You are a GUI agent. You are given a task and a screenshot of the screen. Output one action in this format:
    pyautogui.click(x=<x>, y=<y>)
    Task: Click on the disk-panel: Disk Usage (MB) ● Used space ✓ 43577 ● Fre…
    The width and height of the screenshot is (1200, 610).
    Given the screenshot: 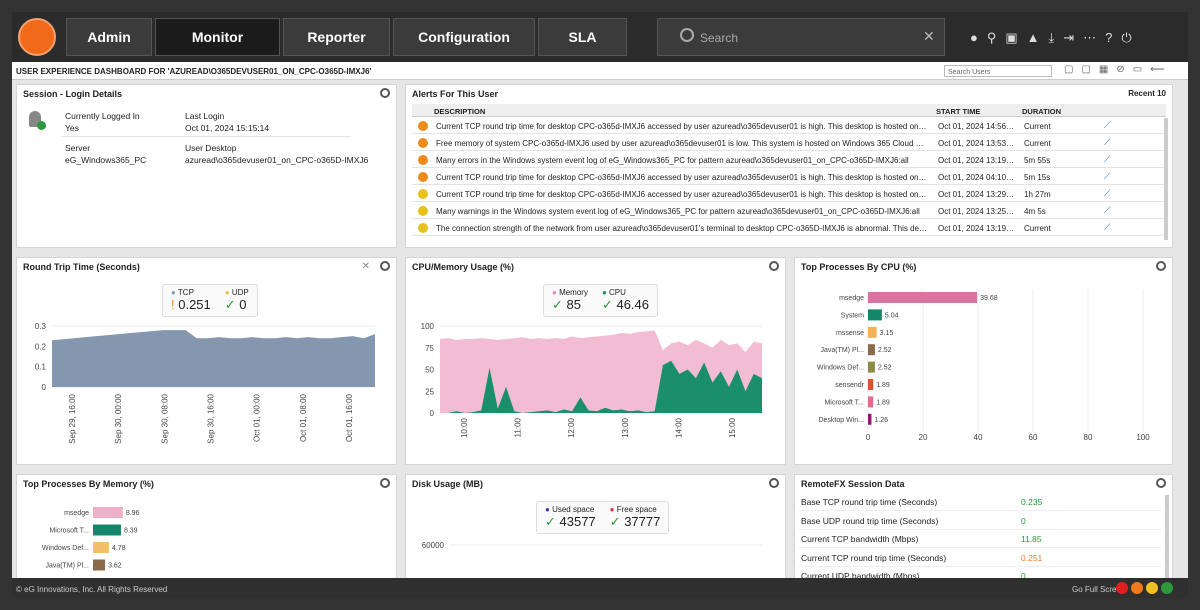 What is the action you would take?
    pyautogui.click(x=595, y=526)
    